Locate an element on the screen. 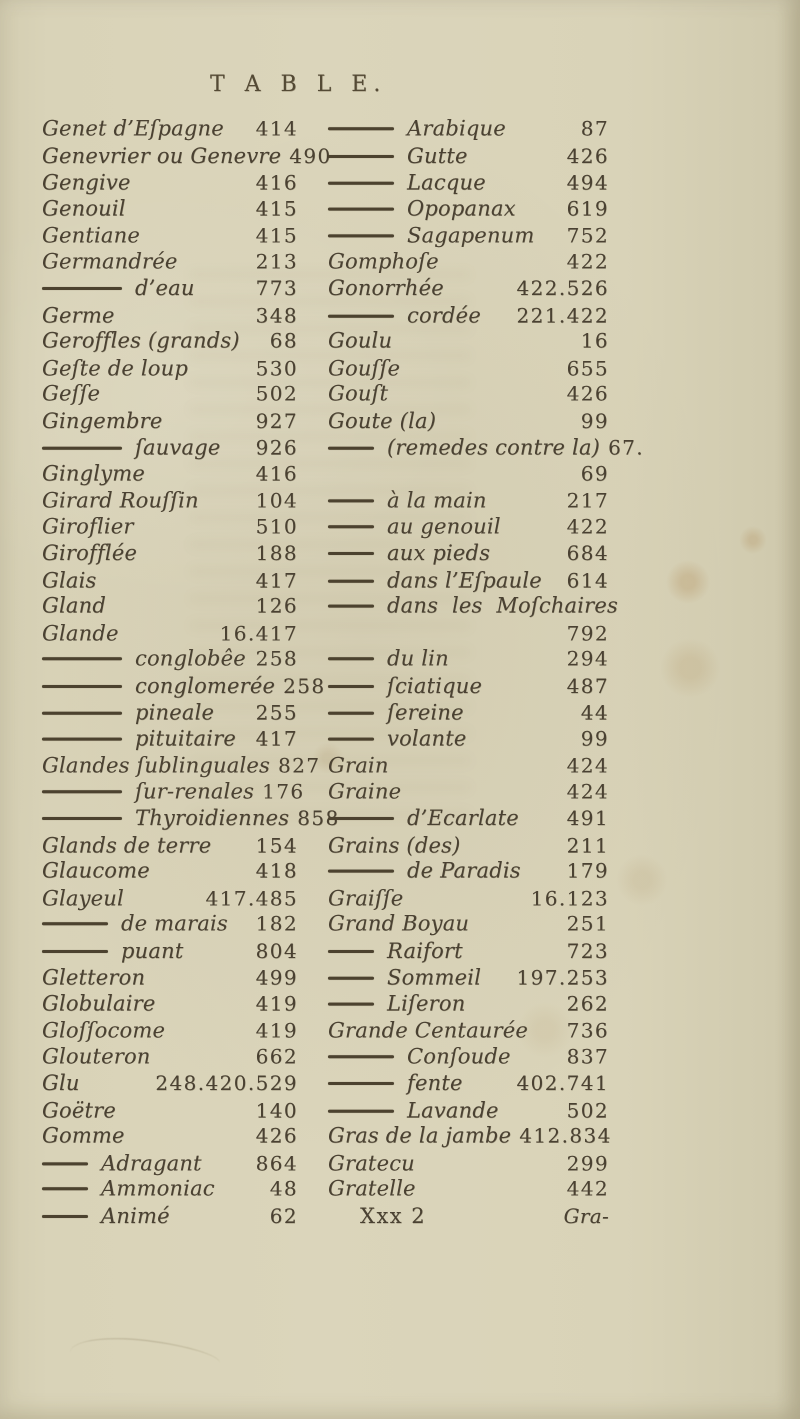 This screenshot has width=800, height=1419. entry-title: Liſeron is located at coordinates (426, 1003).